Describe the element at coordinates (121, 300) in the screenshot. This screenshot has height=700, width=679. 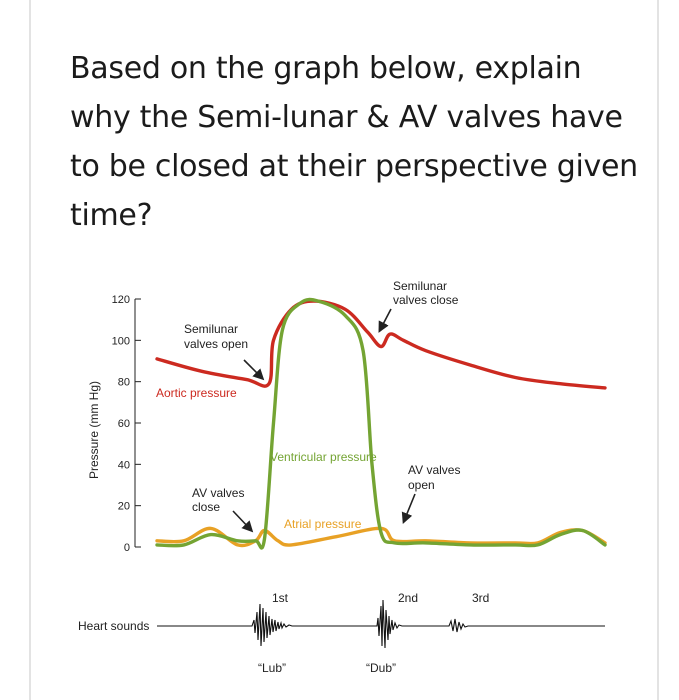
I see `y-tick-label: 120` at that location.